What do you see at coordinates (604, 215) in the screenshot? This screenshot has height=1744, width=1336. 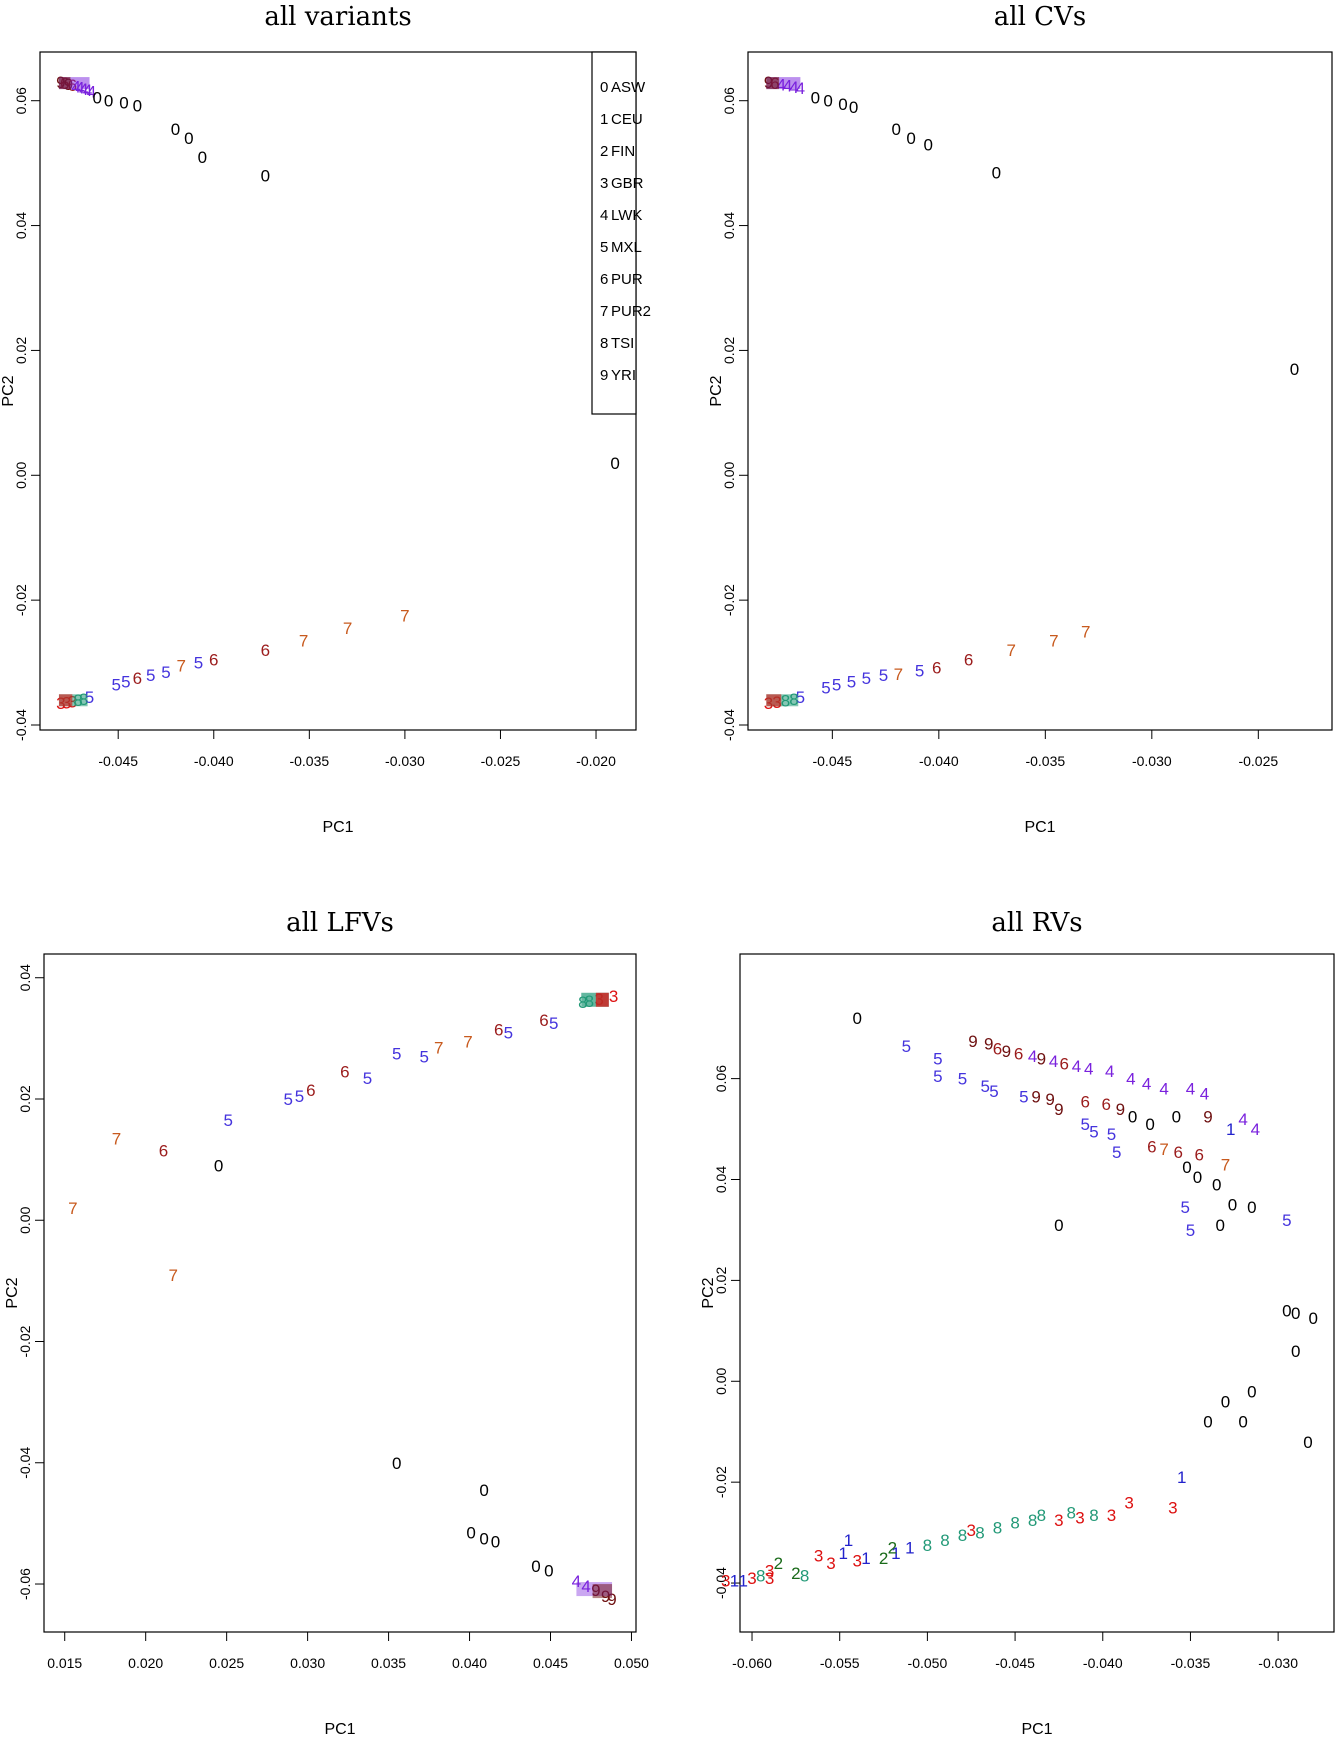 I see `legend-code: 4` at bounding box center [604, 215].